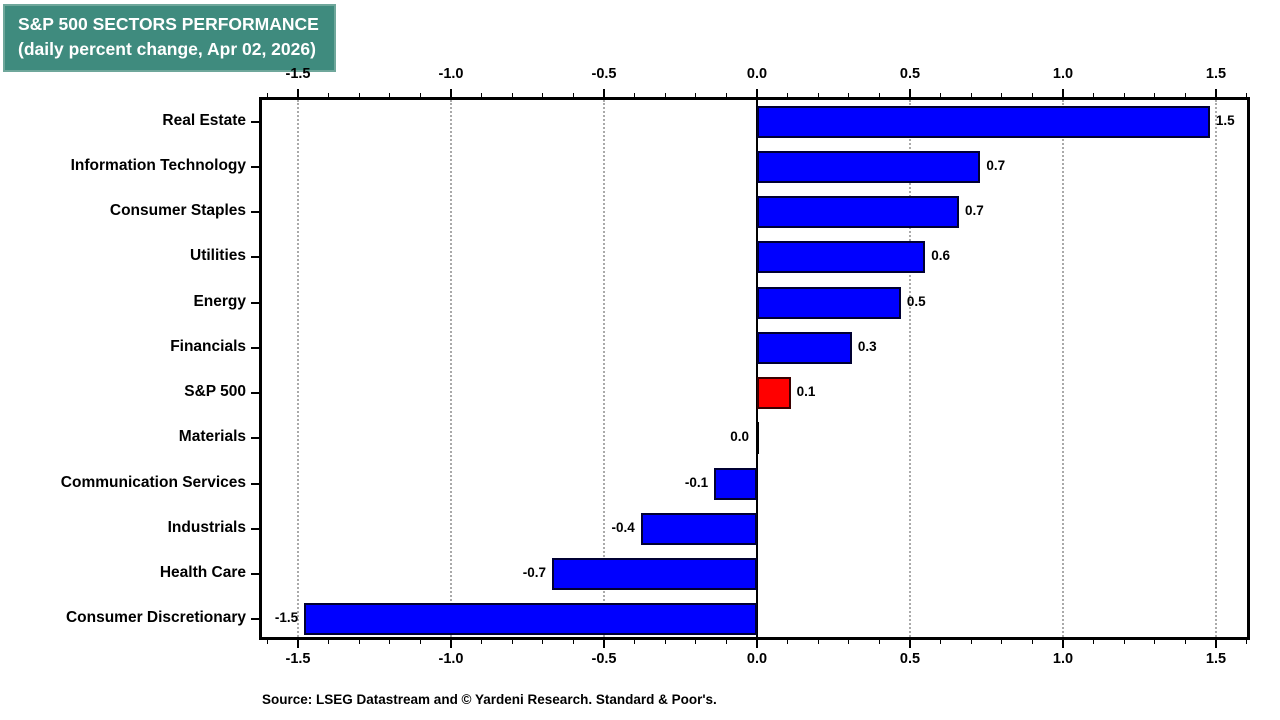 The image size is (1280, 720). Describe the element at coordinates (739, 437) in the screenshot. I see `bar-value-label: 0.0` at that location.